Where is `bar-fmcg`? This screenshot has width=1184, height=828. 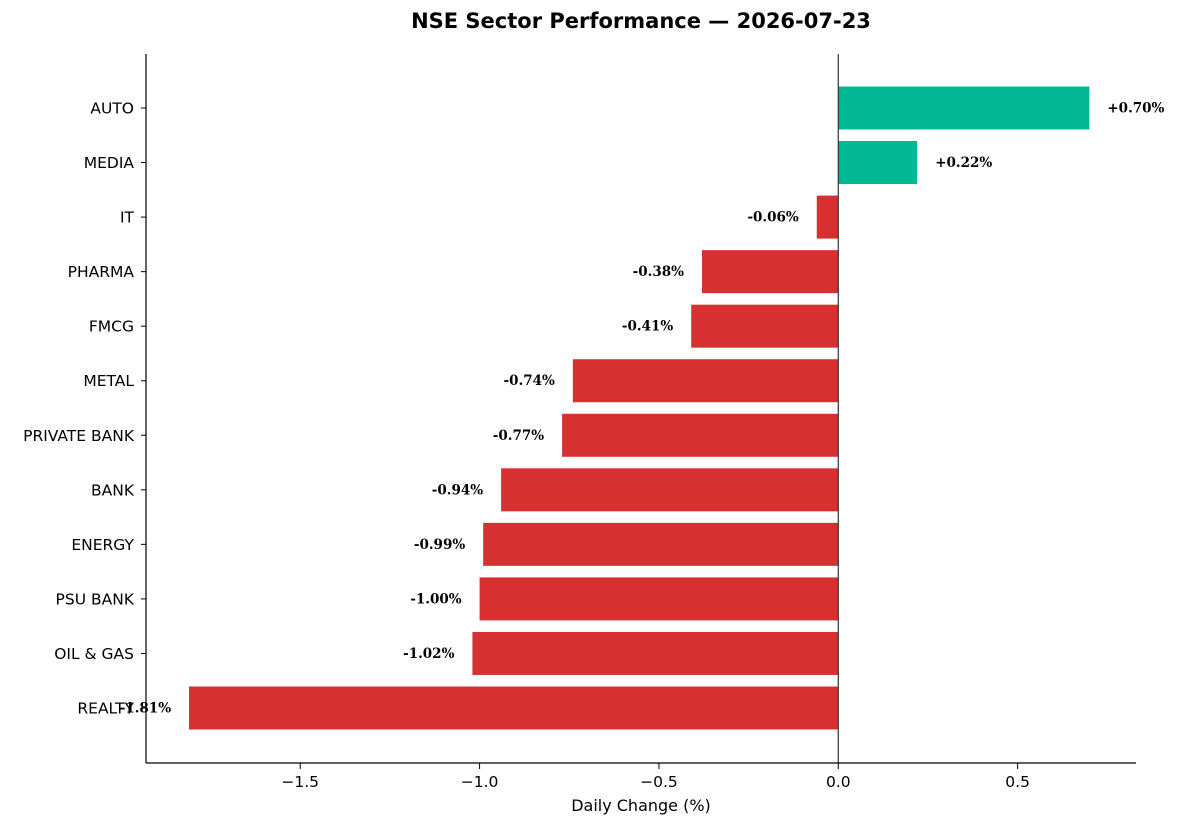 bar-fmcg is located at coordinates (765, 326).